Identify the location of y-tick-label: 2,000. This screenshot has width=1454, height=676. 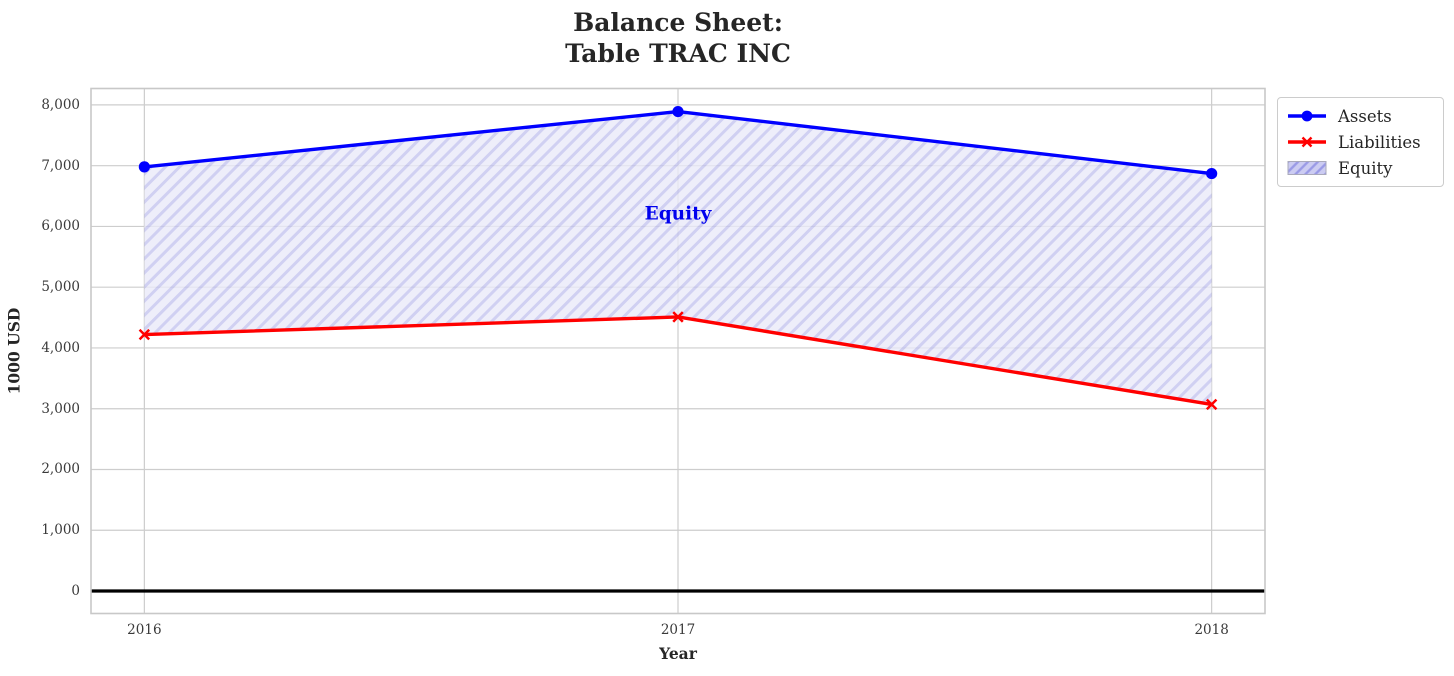
(60, 469).